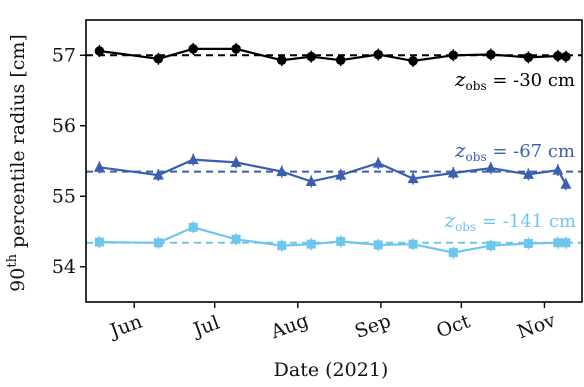 This screenshot has width=584, height=387. I want to click on y-axis-label-rest: percentile radius [cm], so click(18, 144).